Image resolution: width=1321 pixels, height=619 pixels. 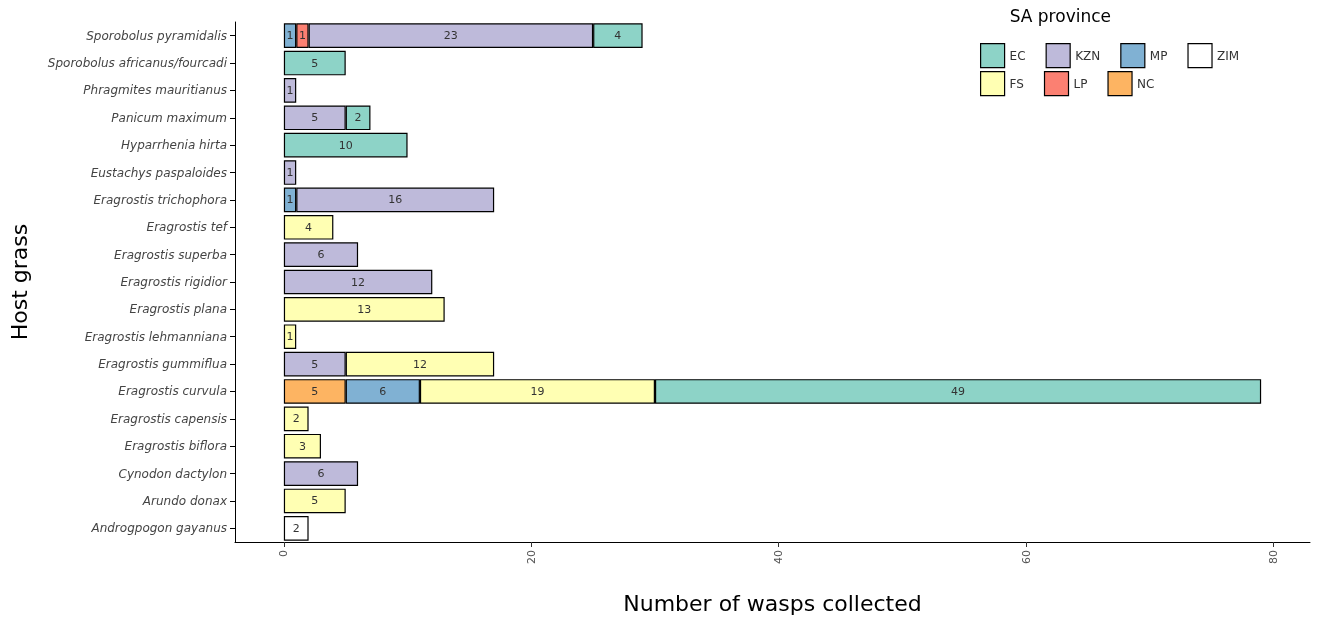 What do you see at coordinates (1146, 83) in the screenshot?
I see `legend-label: NC` at bounding box center [1146, 83].